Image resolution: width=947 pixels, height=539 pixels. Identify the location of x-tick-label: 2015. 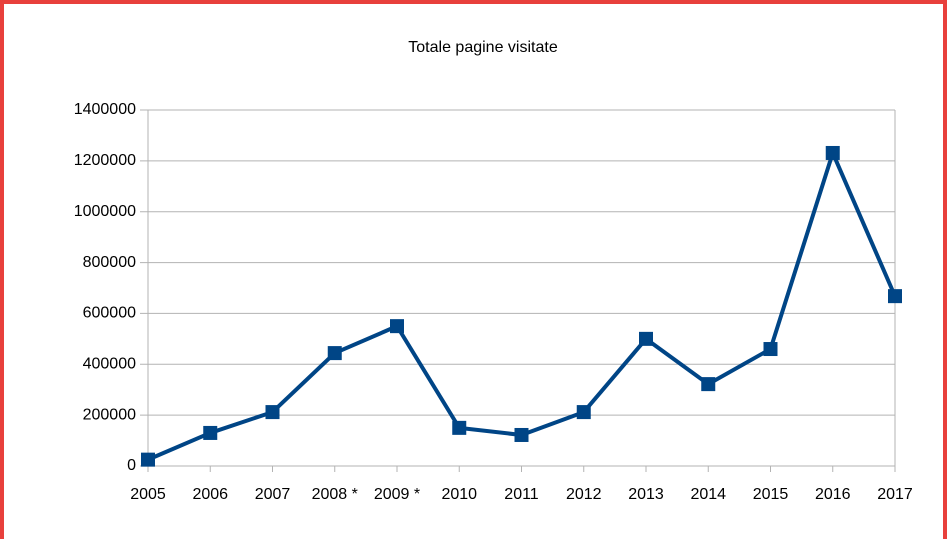
(771, 494).